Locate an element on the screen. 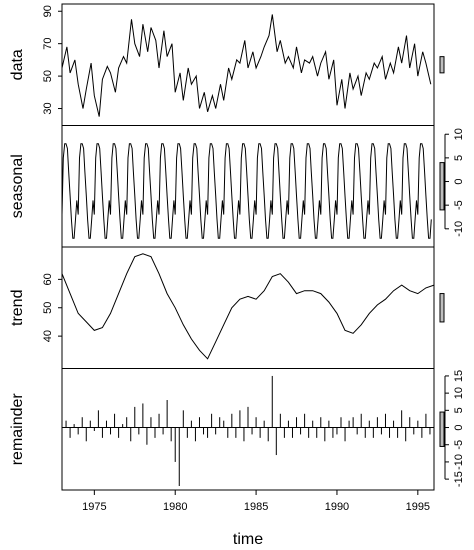 The height and width of the screenshot is (550, 474). x-tick-label: 1995 is located at coordinates (418, 507).